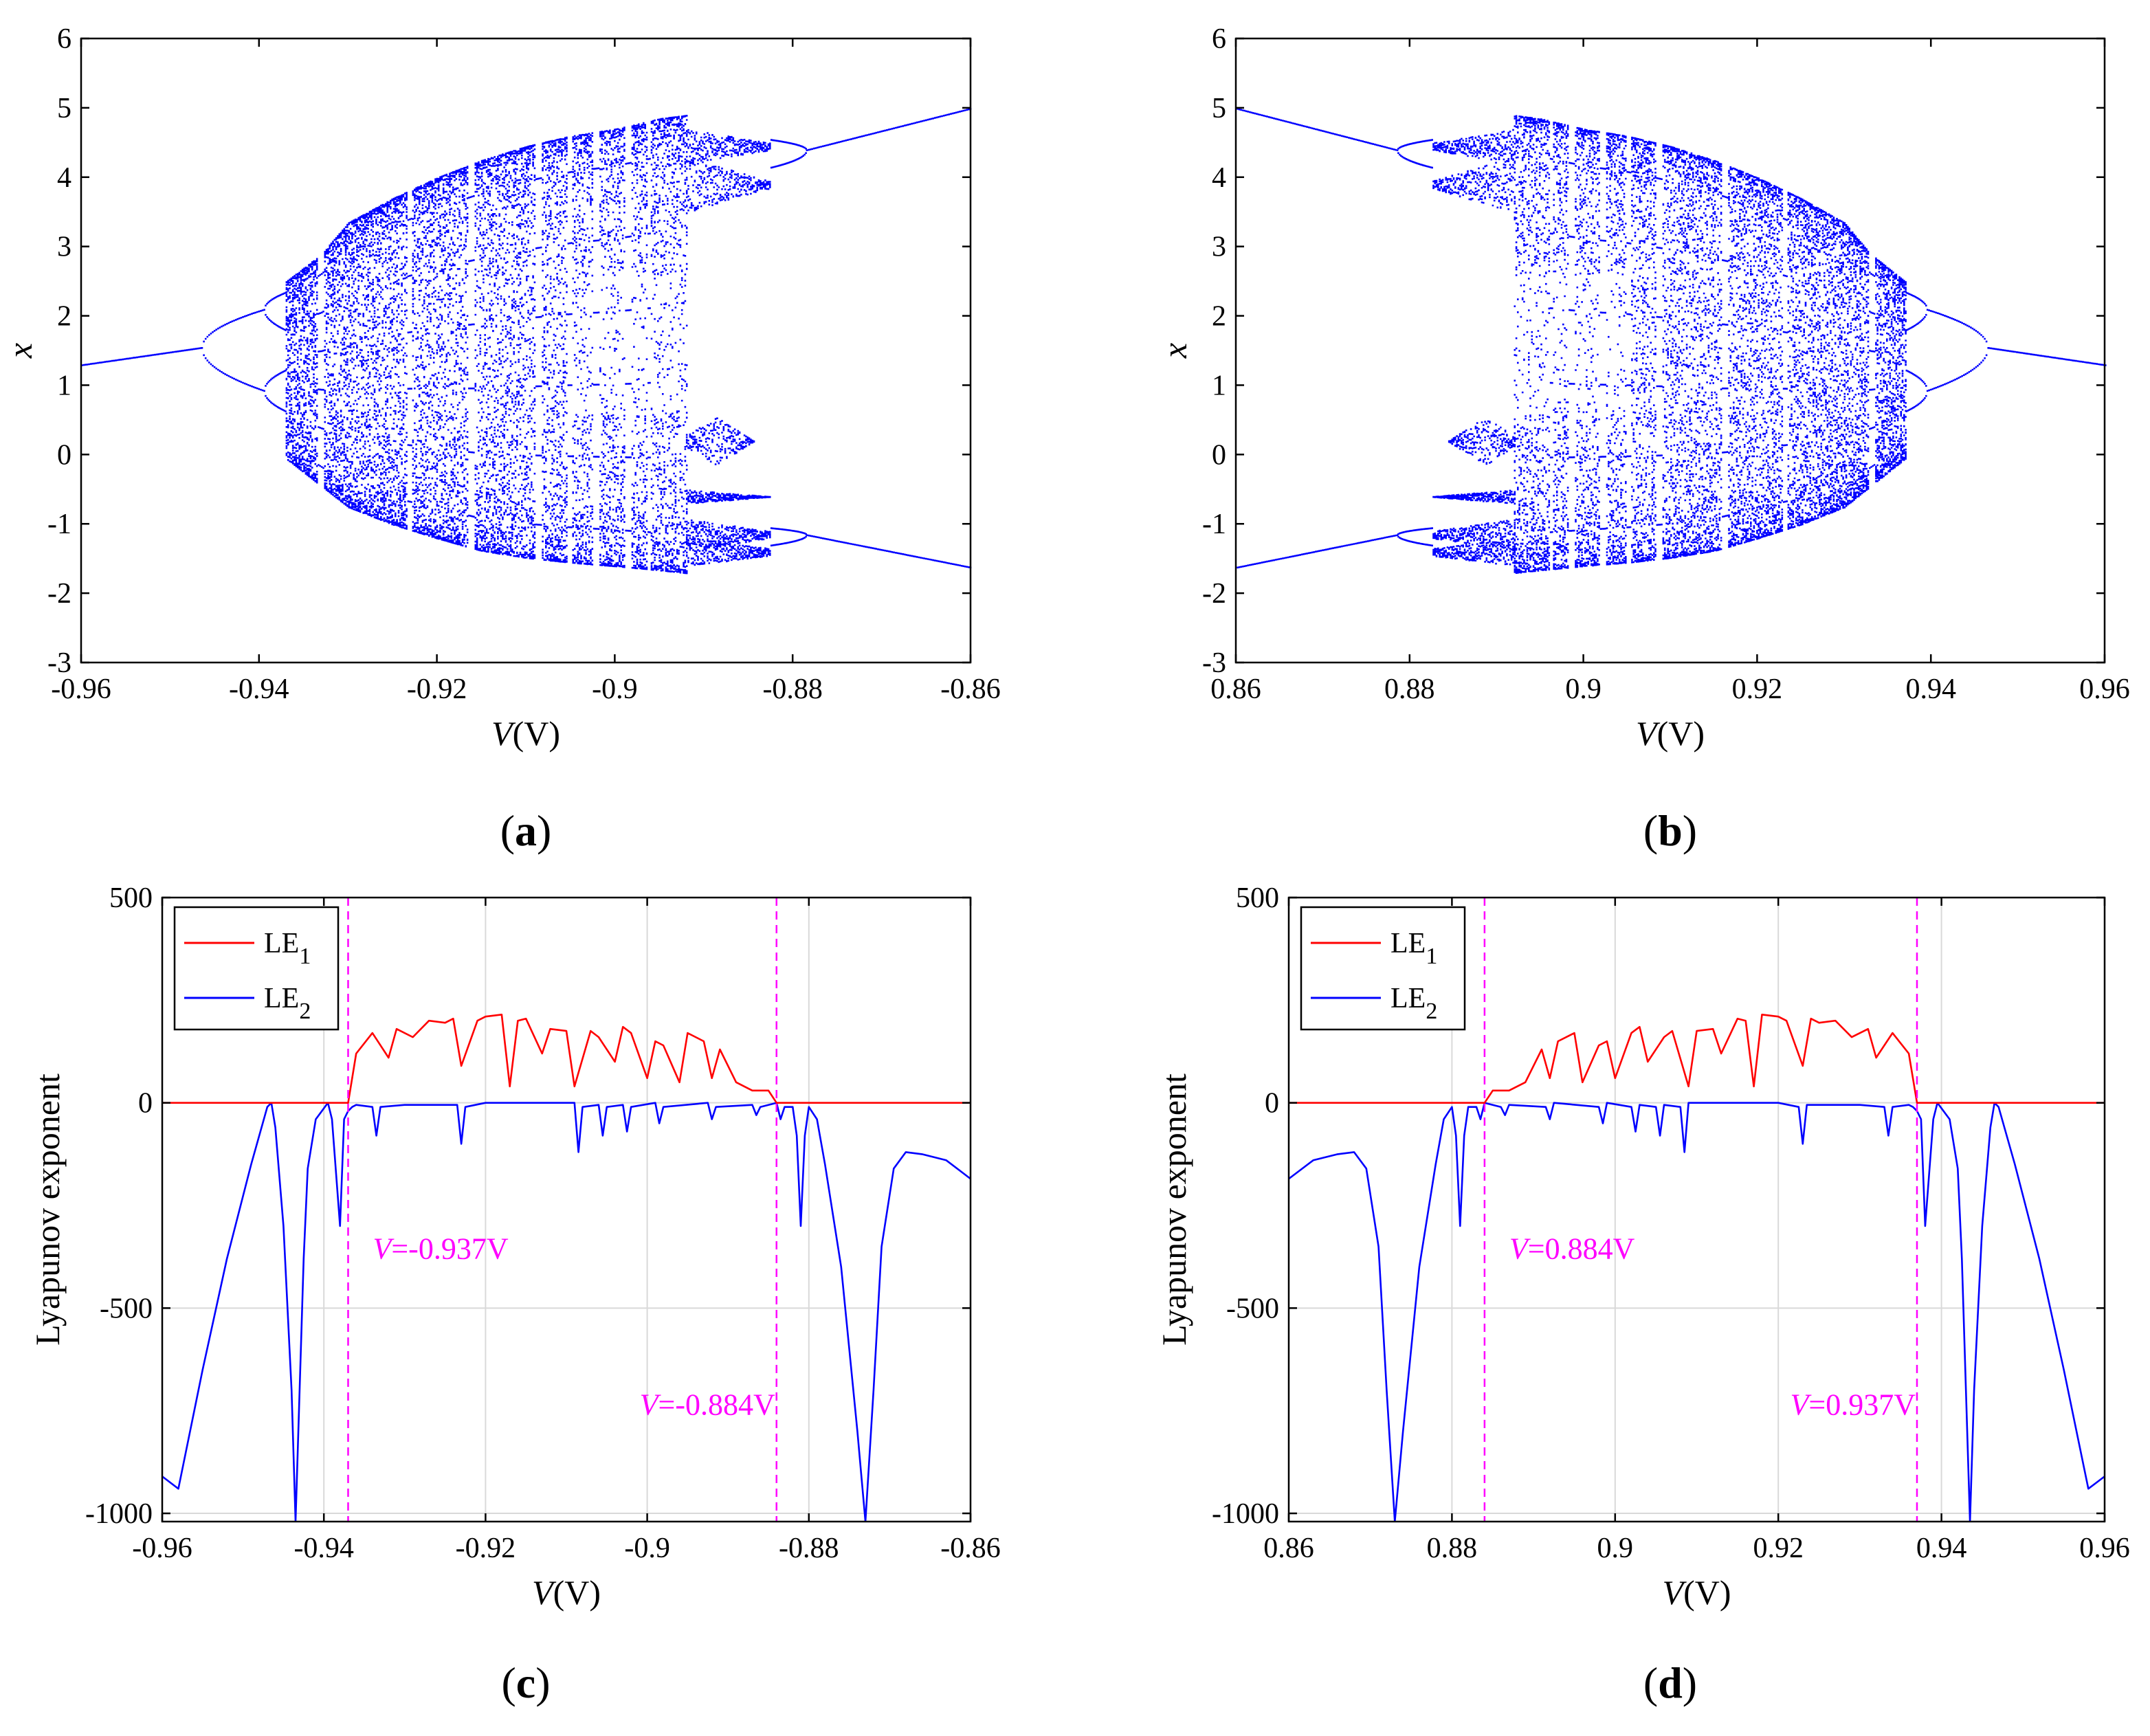 This screenshot has height=1736, width=2150. Describe the element at coordinates (1583, 689) in the screenshot. I see `x-tick-label: 0.9` at that location.